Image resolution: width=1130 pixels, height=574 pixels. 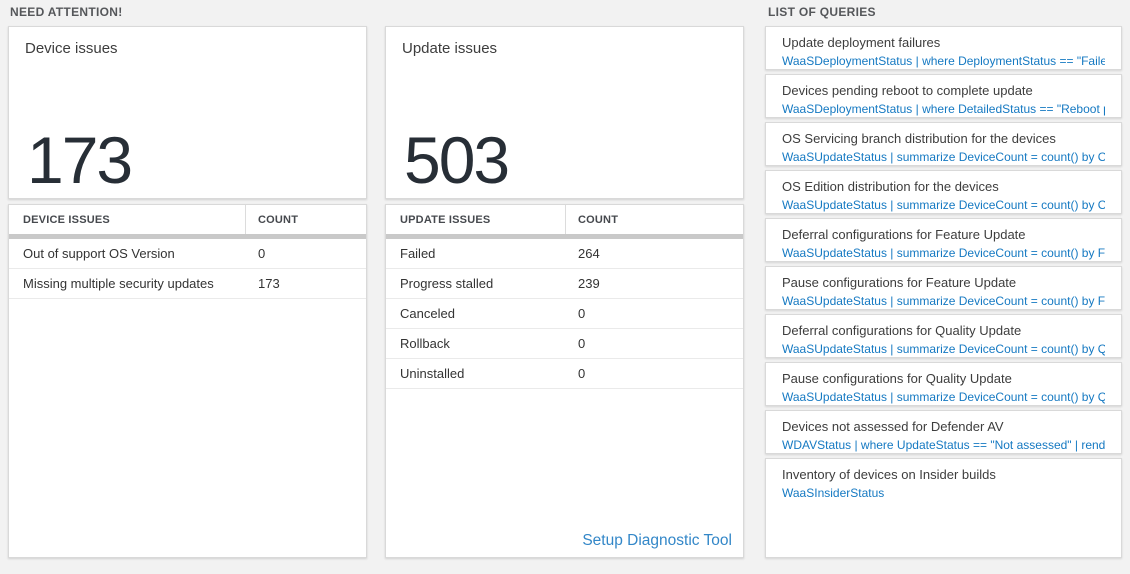 What do you see at coordinates (598, 219) in the screenshot?
I see `update-table-header-count: COUNT` at bounding box center [598, 219].